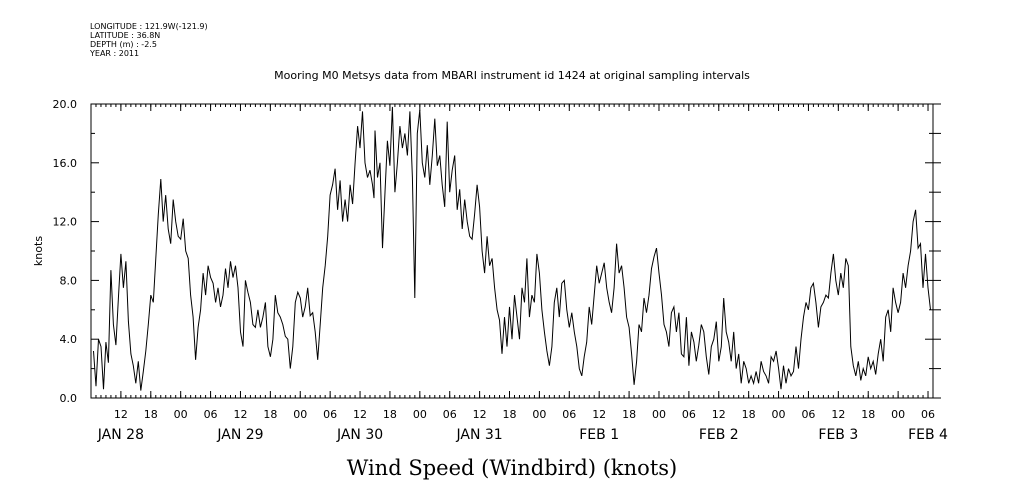  I want to click on x-day-label: JAN 28, so click(120, 435).